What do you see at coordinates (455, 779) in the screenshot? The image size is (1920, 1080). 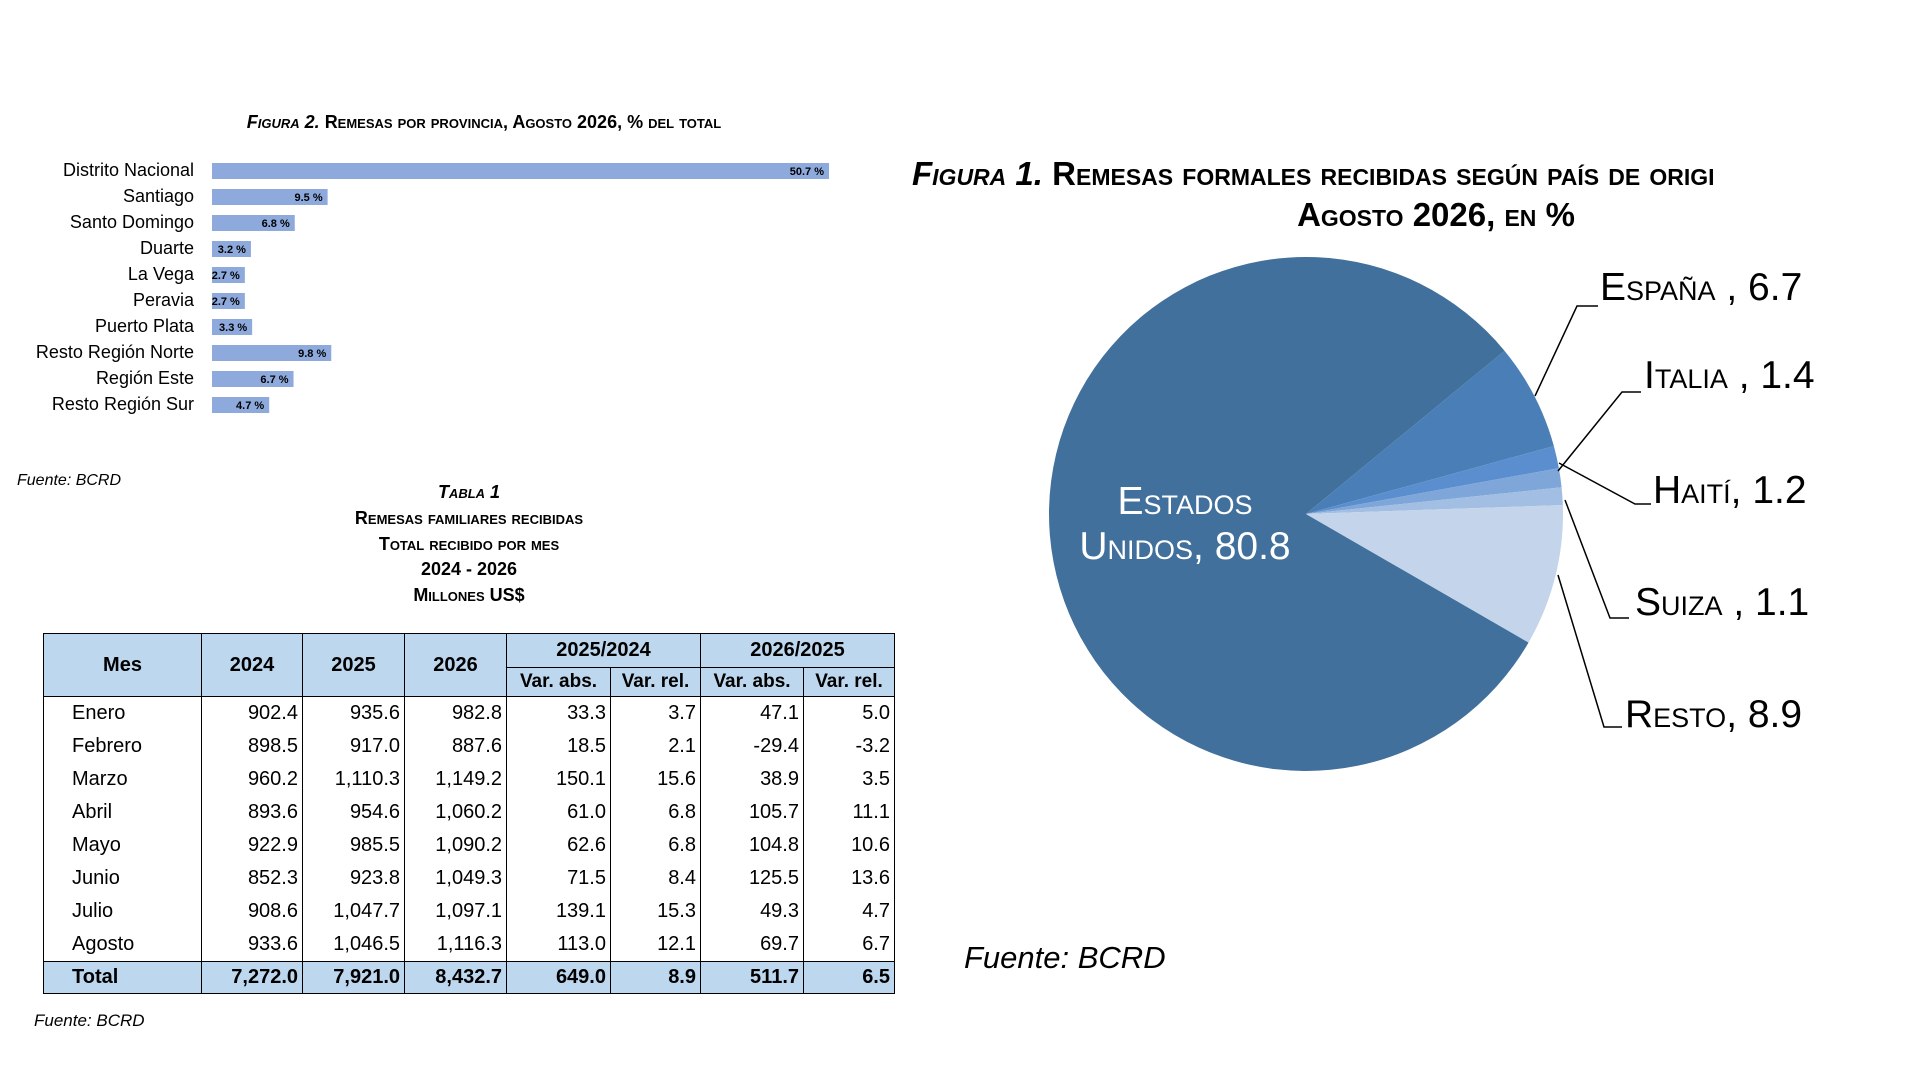 I see `table-cell: 1,149.2` at bounding box center [455, 779].